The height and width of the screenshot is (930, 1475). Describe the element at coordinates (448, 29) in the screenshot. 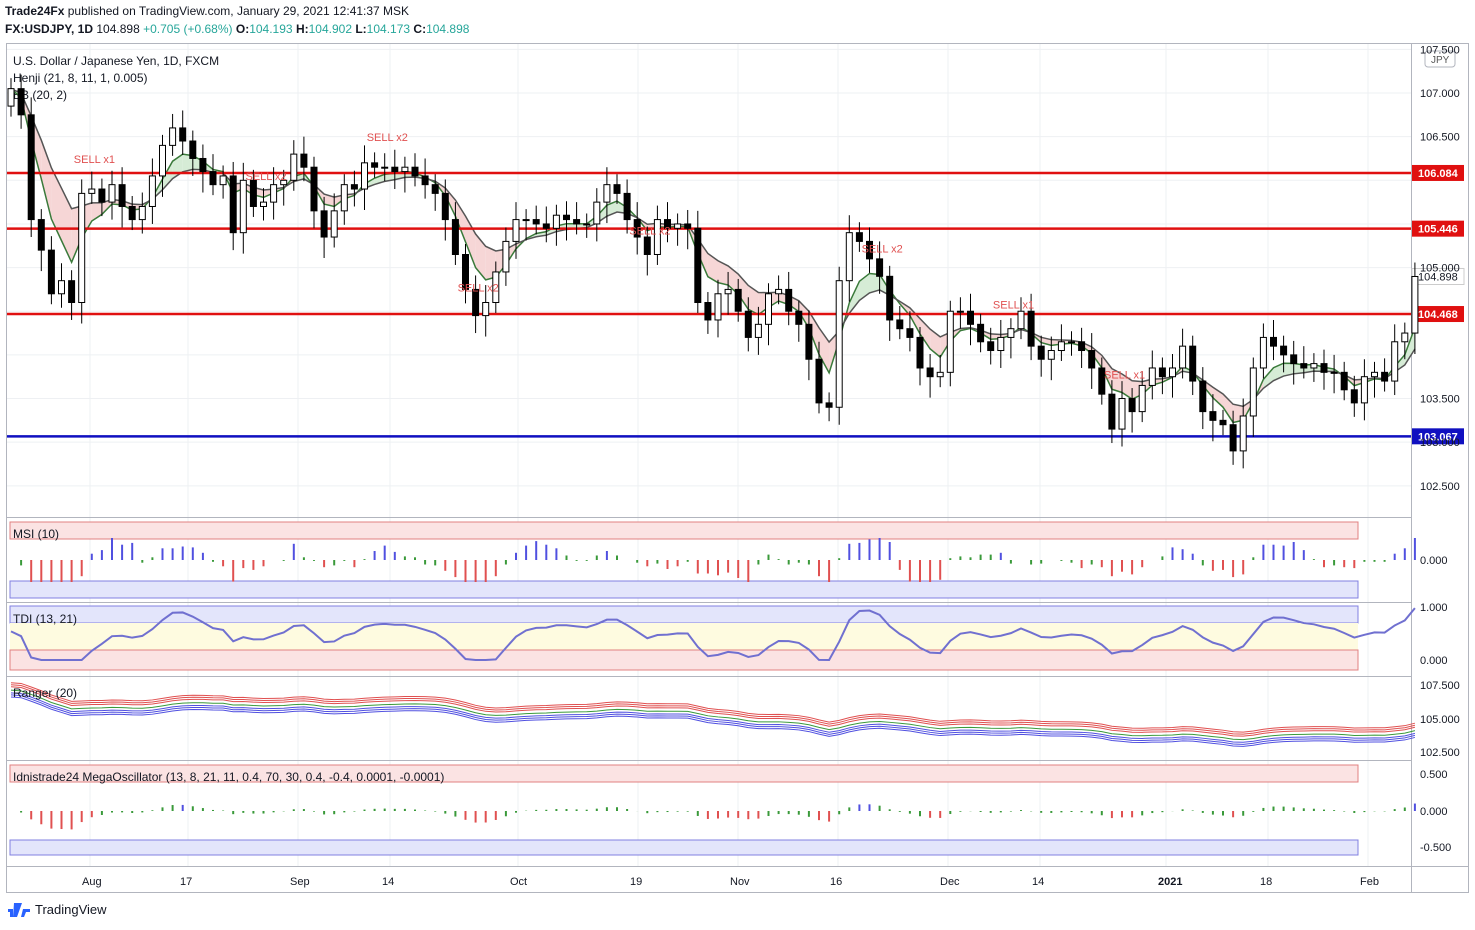

I see `close-value: 104.898` at that location.